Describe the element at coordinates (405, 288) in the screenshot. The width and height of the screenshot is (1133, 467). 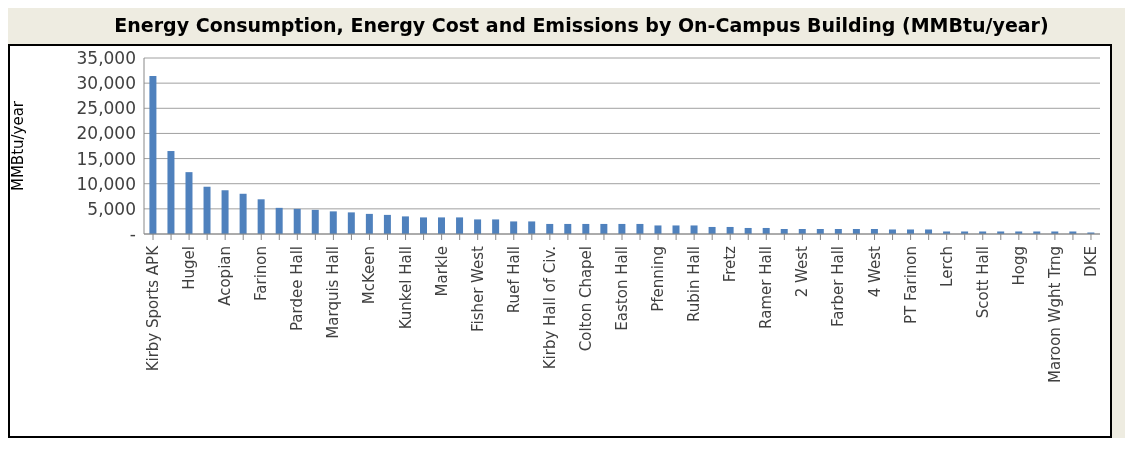
I see `x-tick-label: Kunkel Hall` at that location.